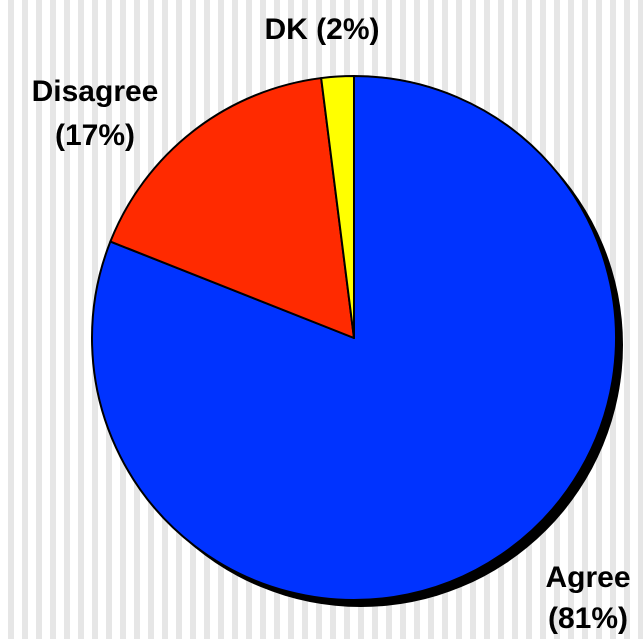 The height and width of the screenshot is (639, 643). I want to click on slice-percent-disagree: (17%), so click(95, 135).